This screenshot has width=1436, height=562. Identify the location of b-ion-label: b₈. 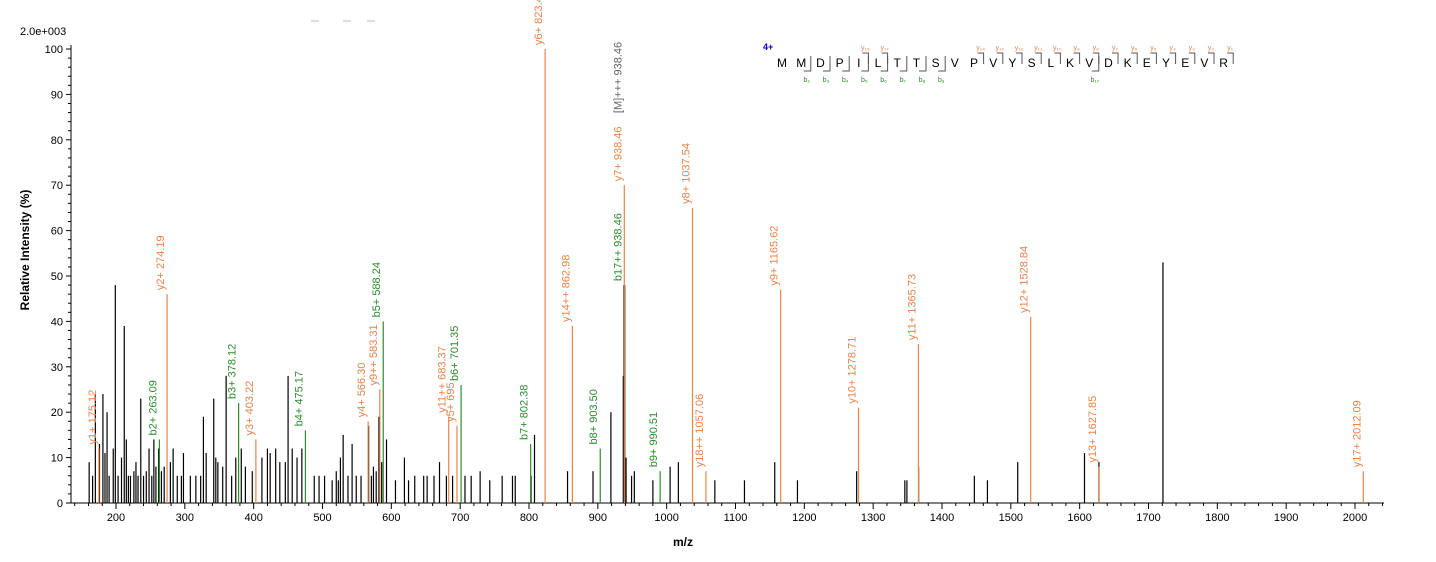
(922, 80).